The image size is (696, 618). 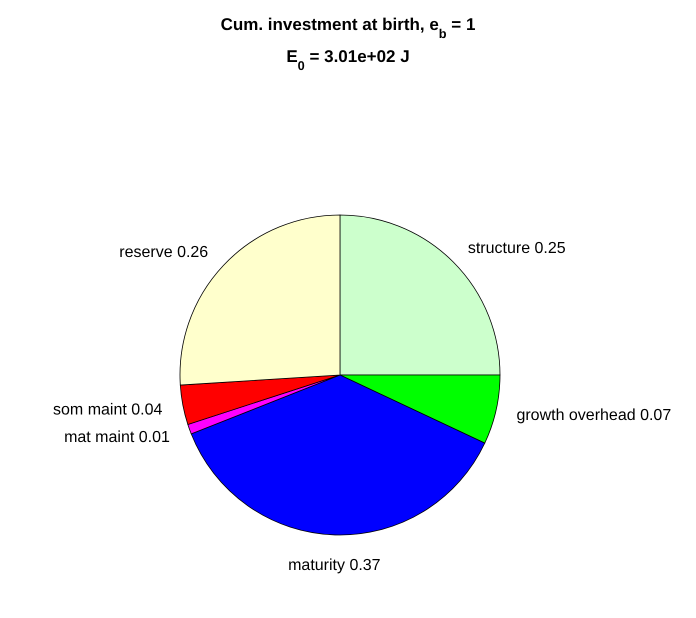 I want to click on slice-label: structure 0.25, so click(x=517, y=248).